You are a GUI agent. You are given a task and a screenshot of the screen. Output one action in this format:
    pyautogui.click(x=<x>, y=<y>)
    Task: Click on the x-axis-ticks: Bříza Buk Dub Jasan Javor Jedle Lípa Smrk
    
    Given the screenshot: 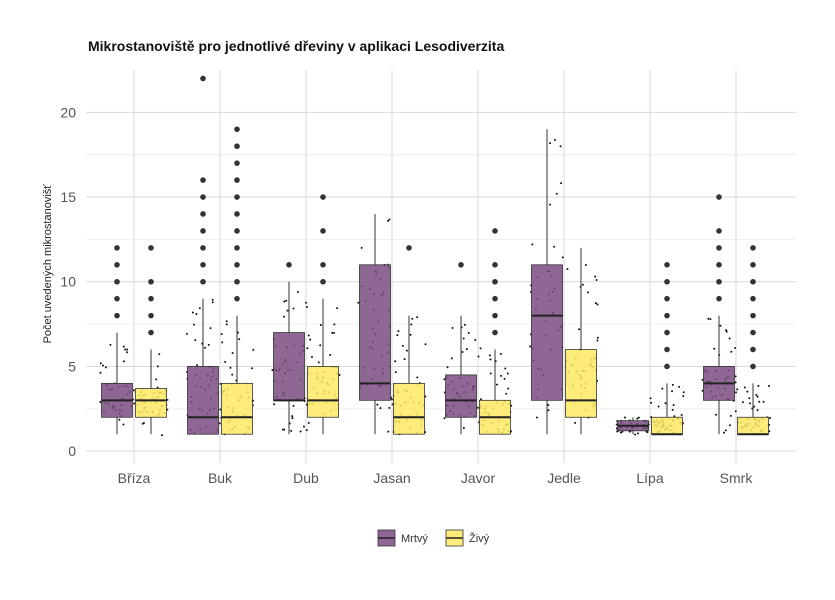 What is the action you would take?
    pyautogui.click(x=436, y=478)
    